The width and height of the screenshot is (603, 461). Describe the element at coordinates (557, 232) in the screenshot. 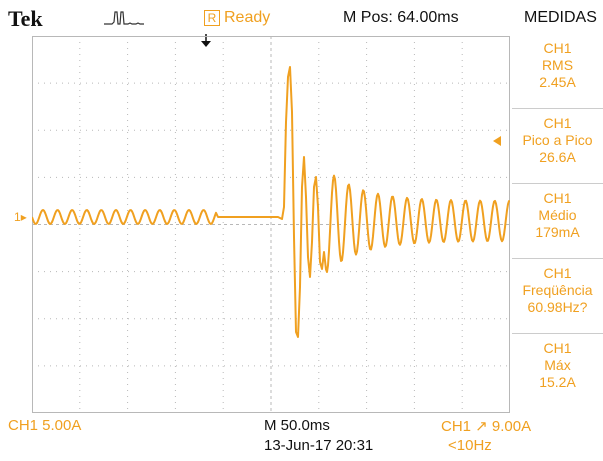

I see `measurement-value: 179mA` at that location.